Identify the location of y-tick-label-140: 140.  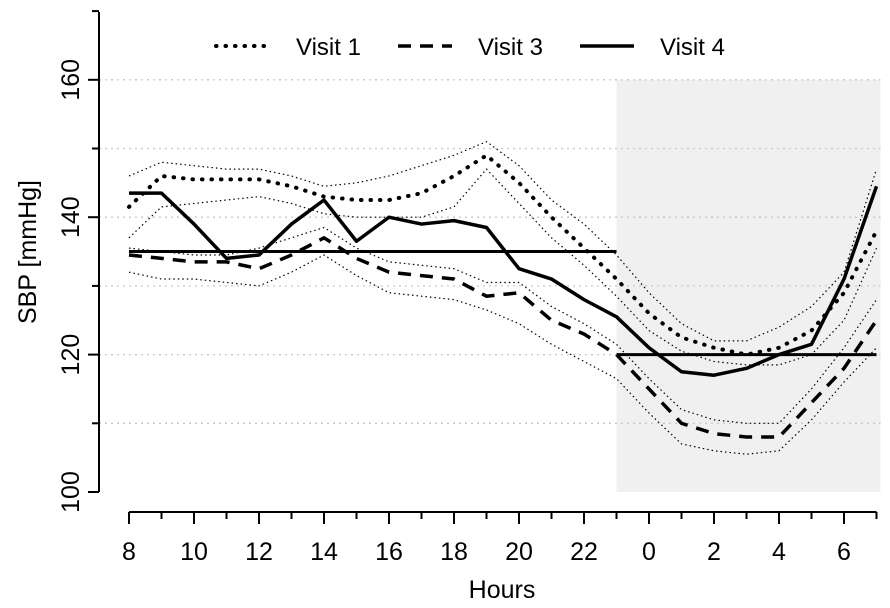
(71, 217).